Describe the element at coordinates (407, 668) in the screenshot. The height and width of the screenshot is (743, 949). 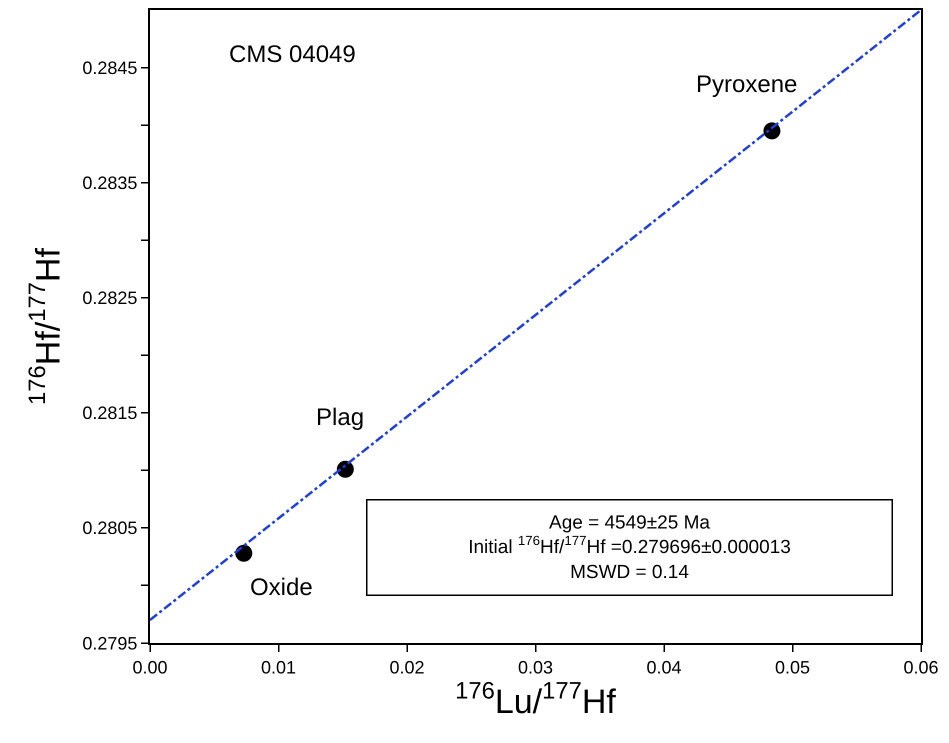
I see `x-tick-label: 0.02` at that location.